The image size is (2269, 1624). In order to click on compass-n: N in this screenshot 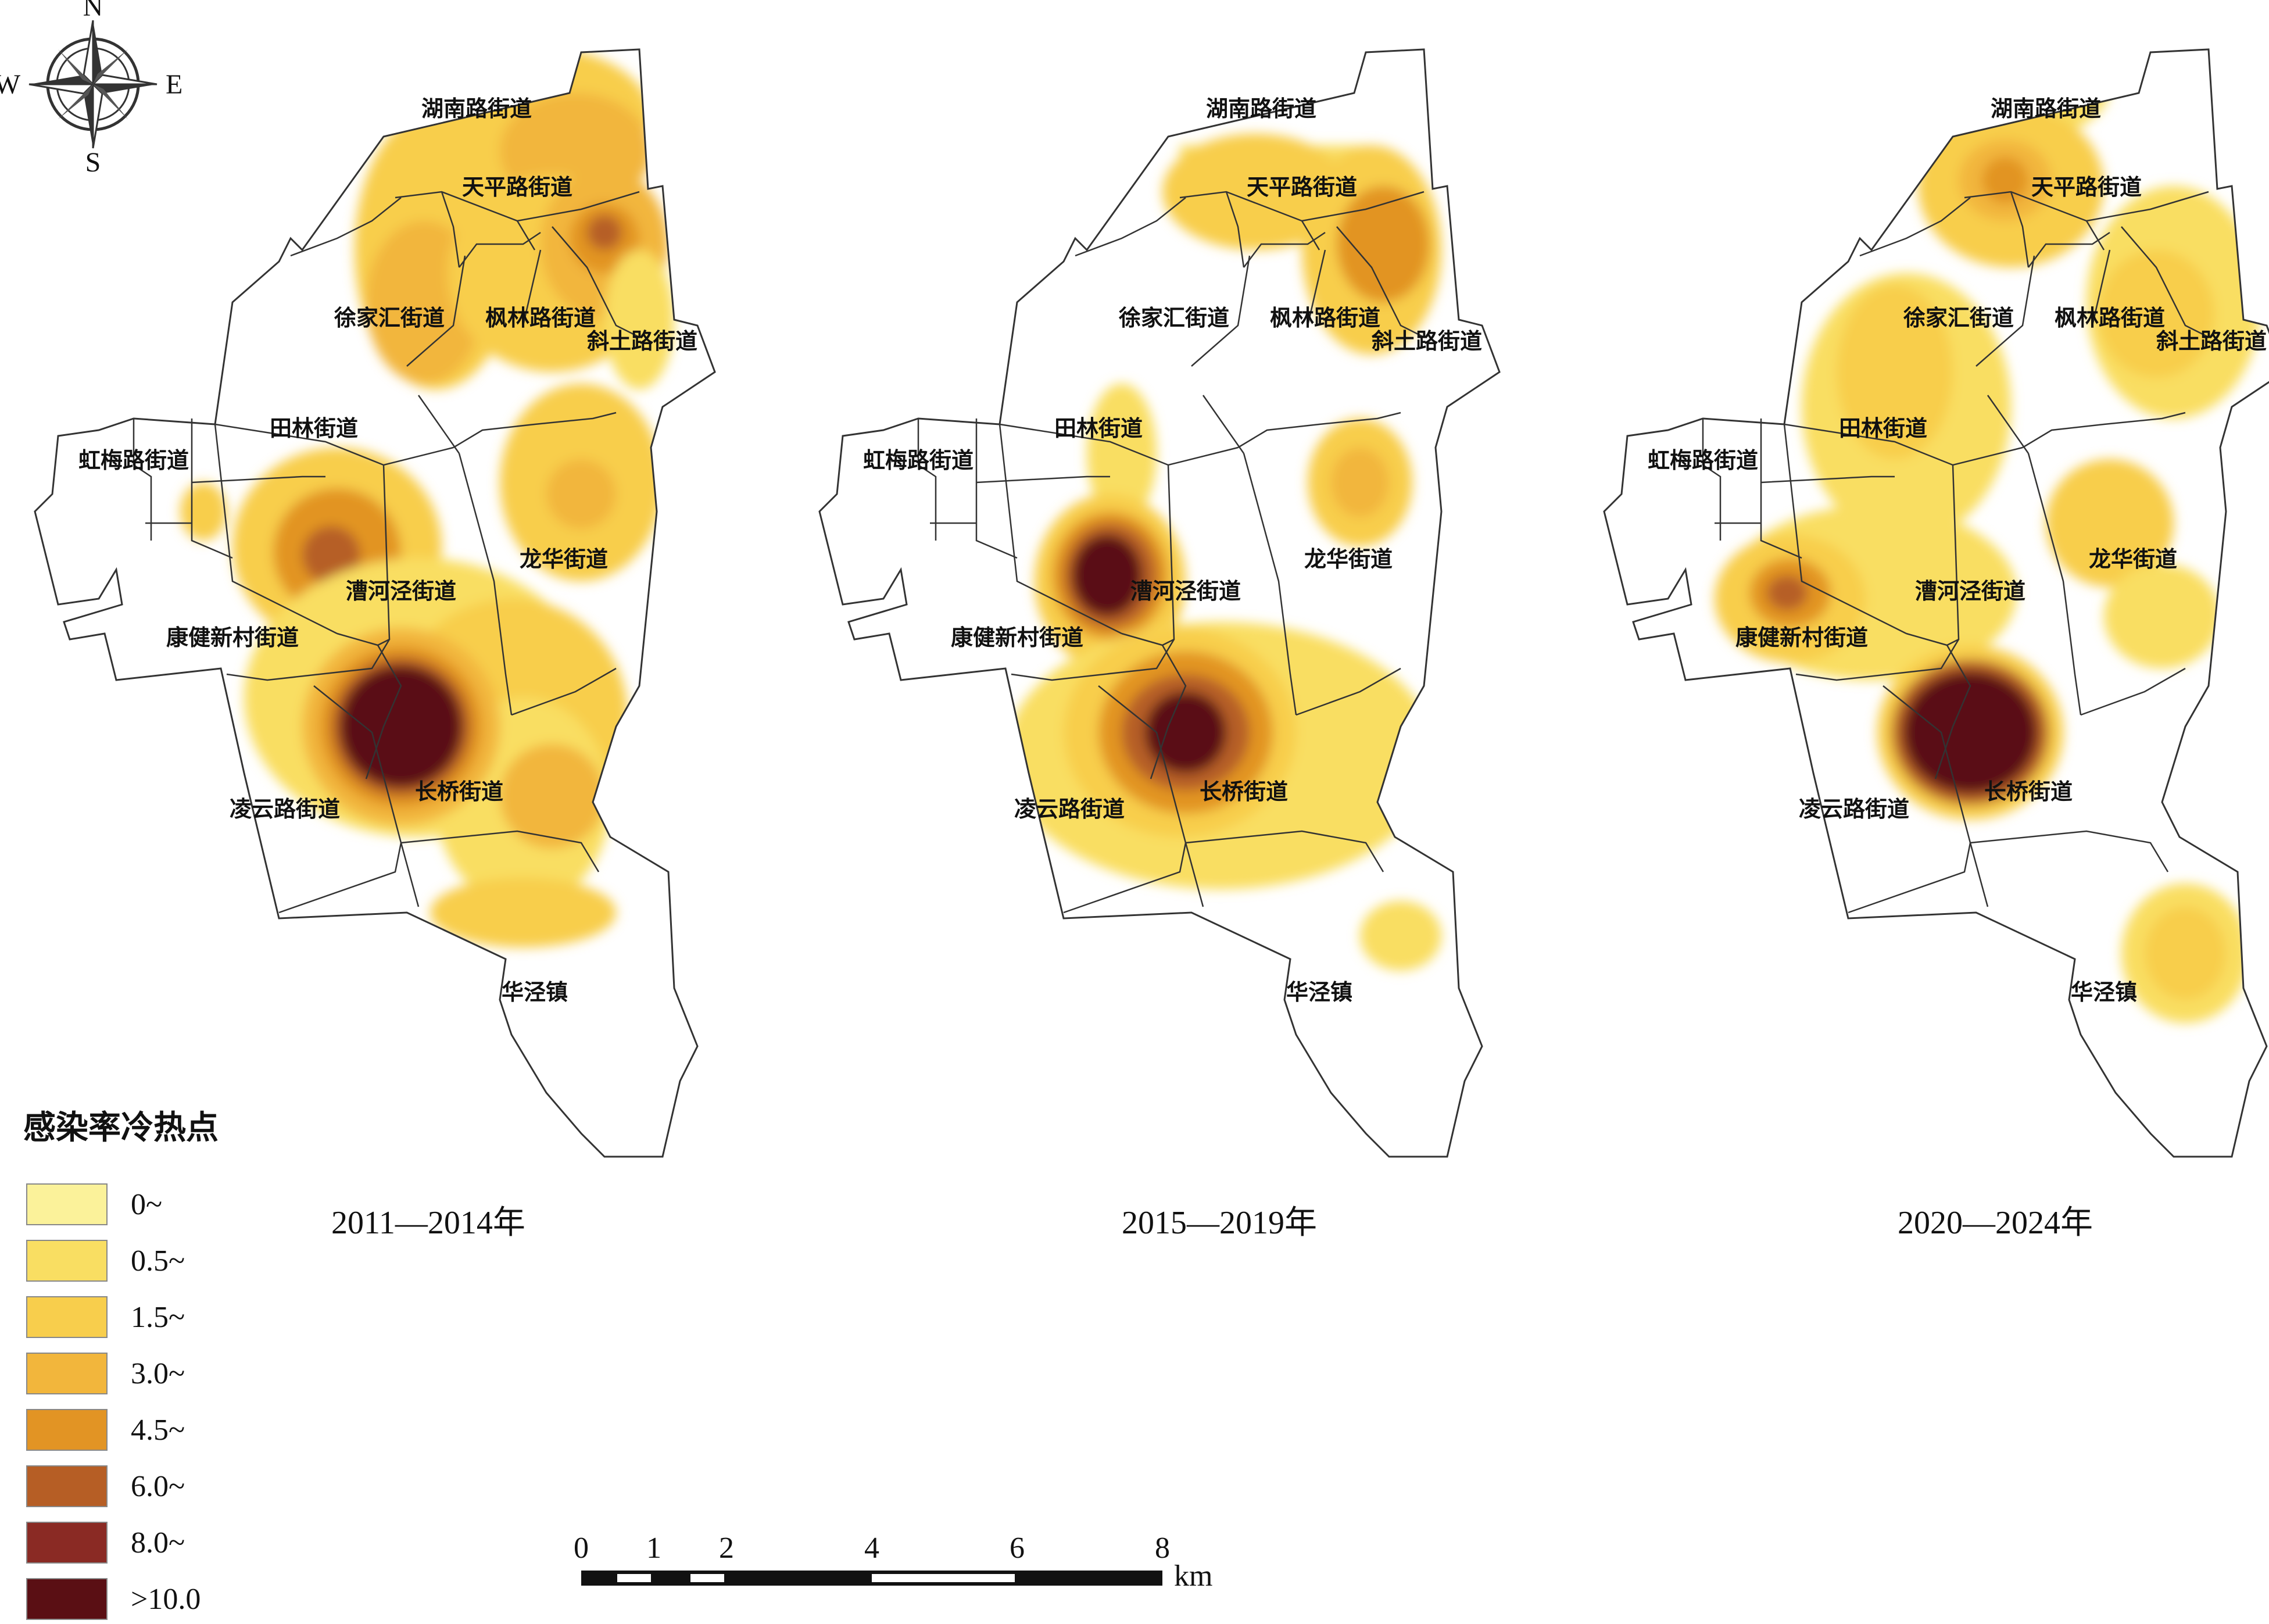, I will do `click(93, 11)`.